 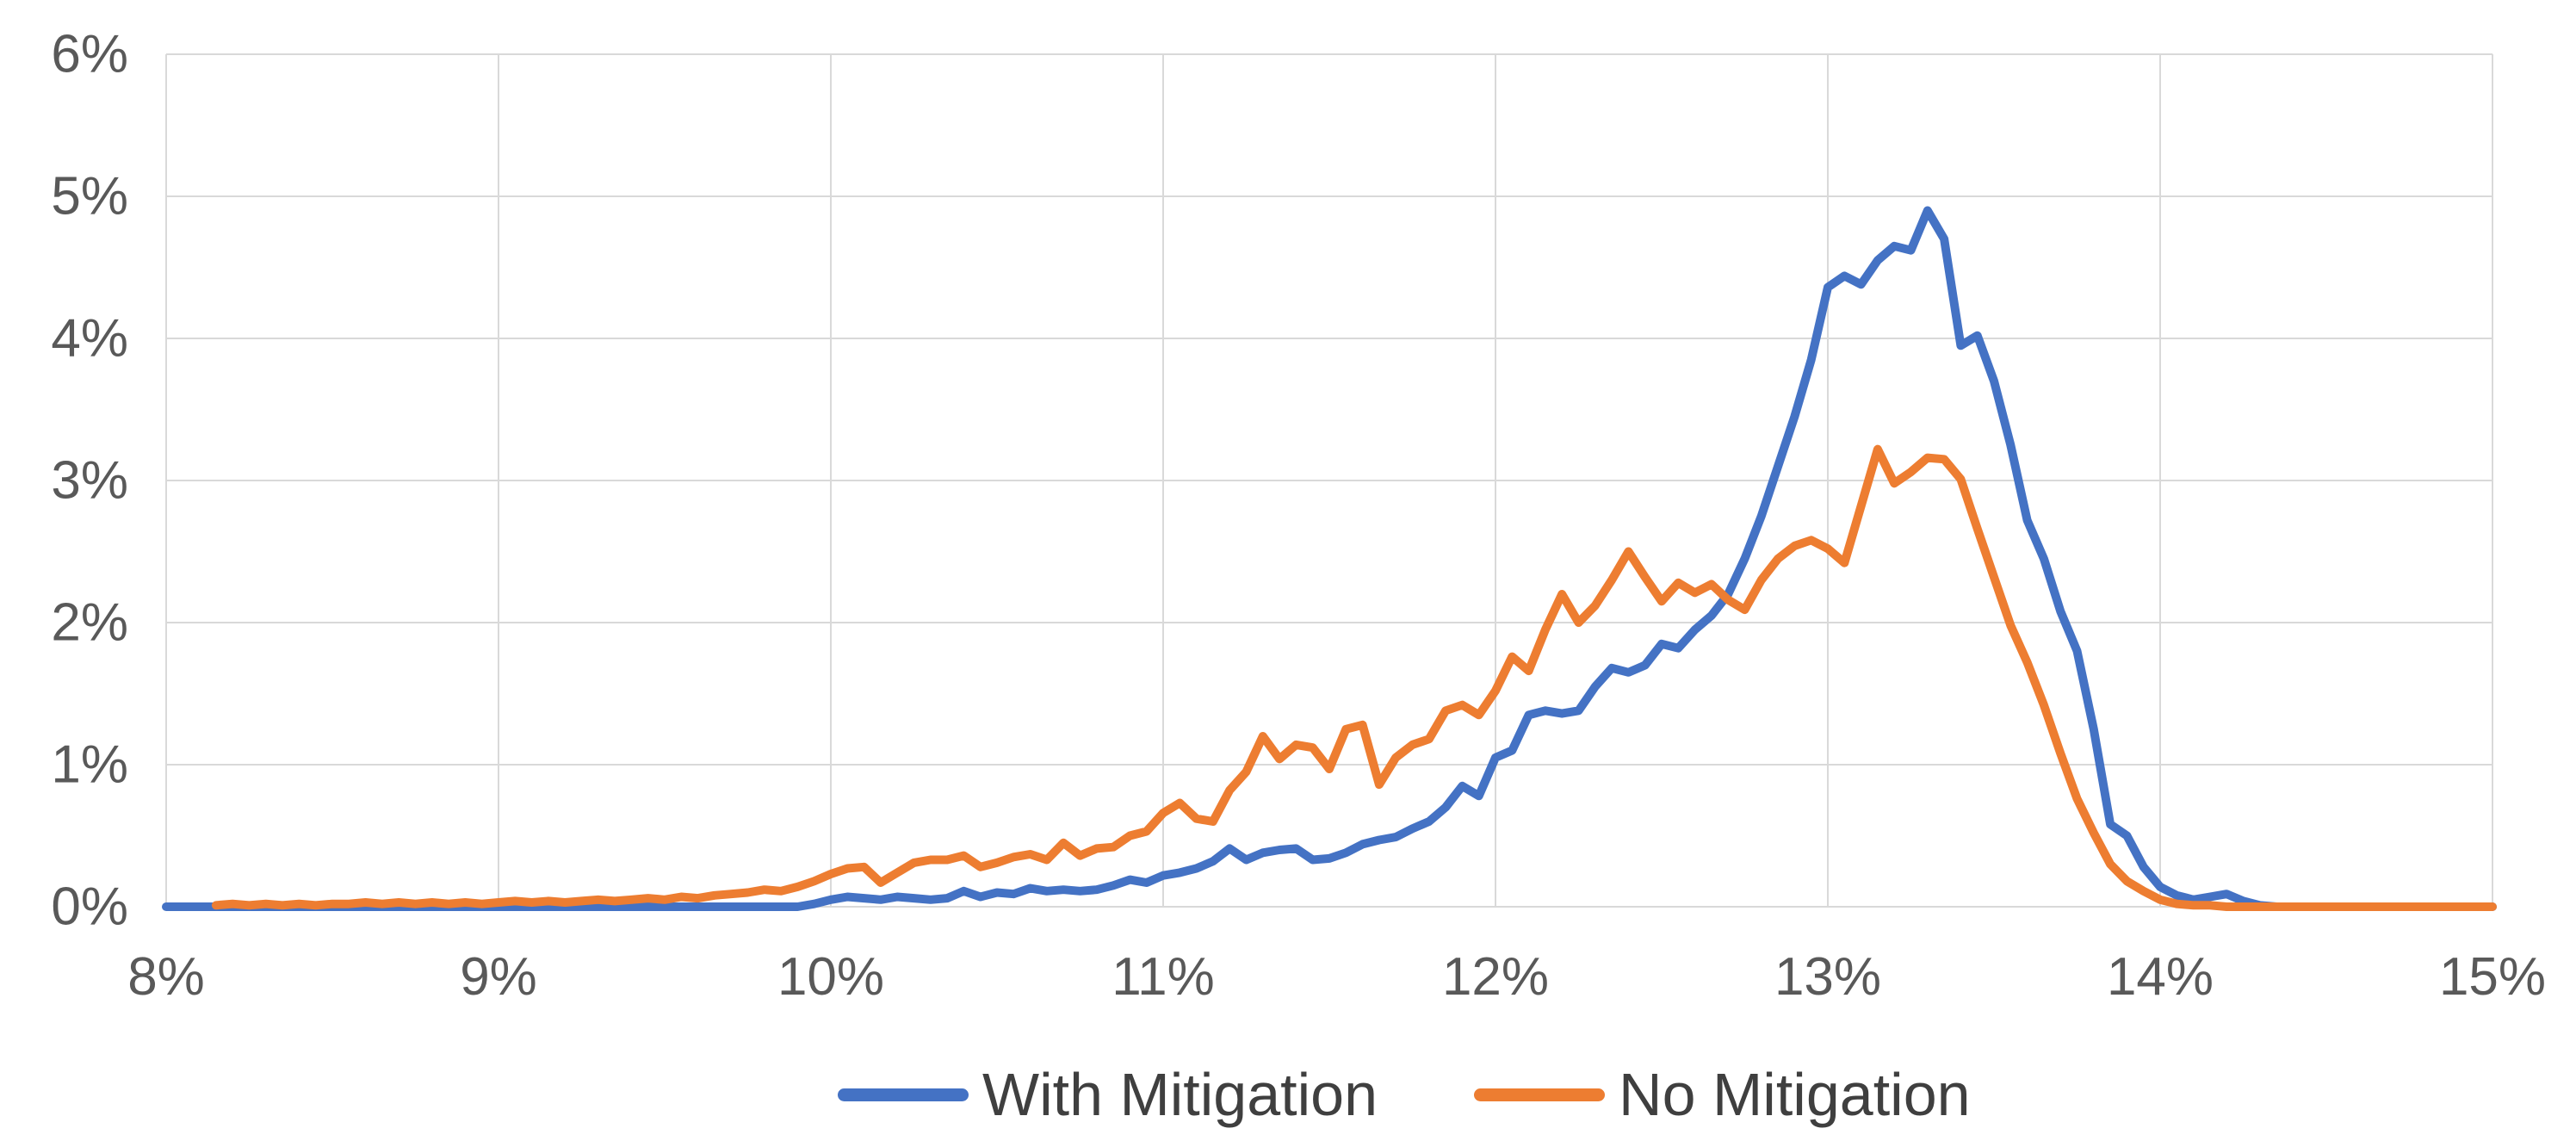 I want to click on y-tick-label: 6%, so click(x=90, y=55).